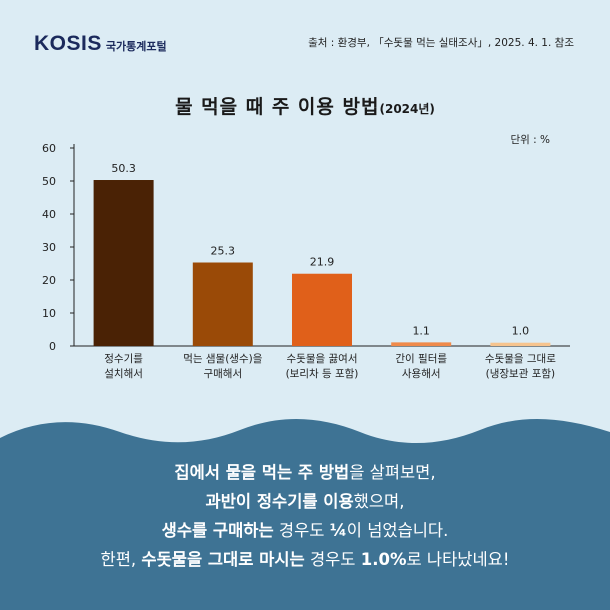  I want to click on caption-run: 1.0%, so click(383, 559).